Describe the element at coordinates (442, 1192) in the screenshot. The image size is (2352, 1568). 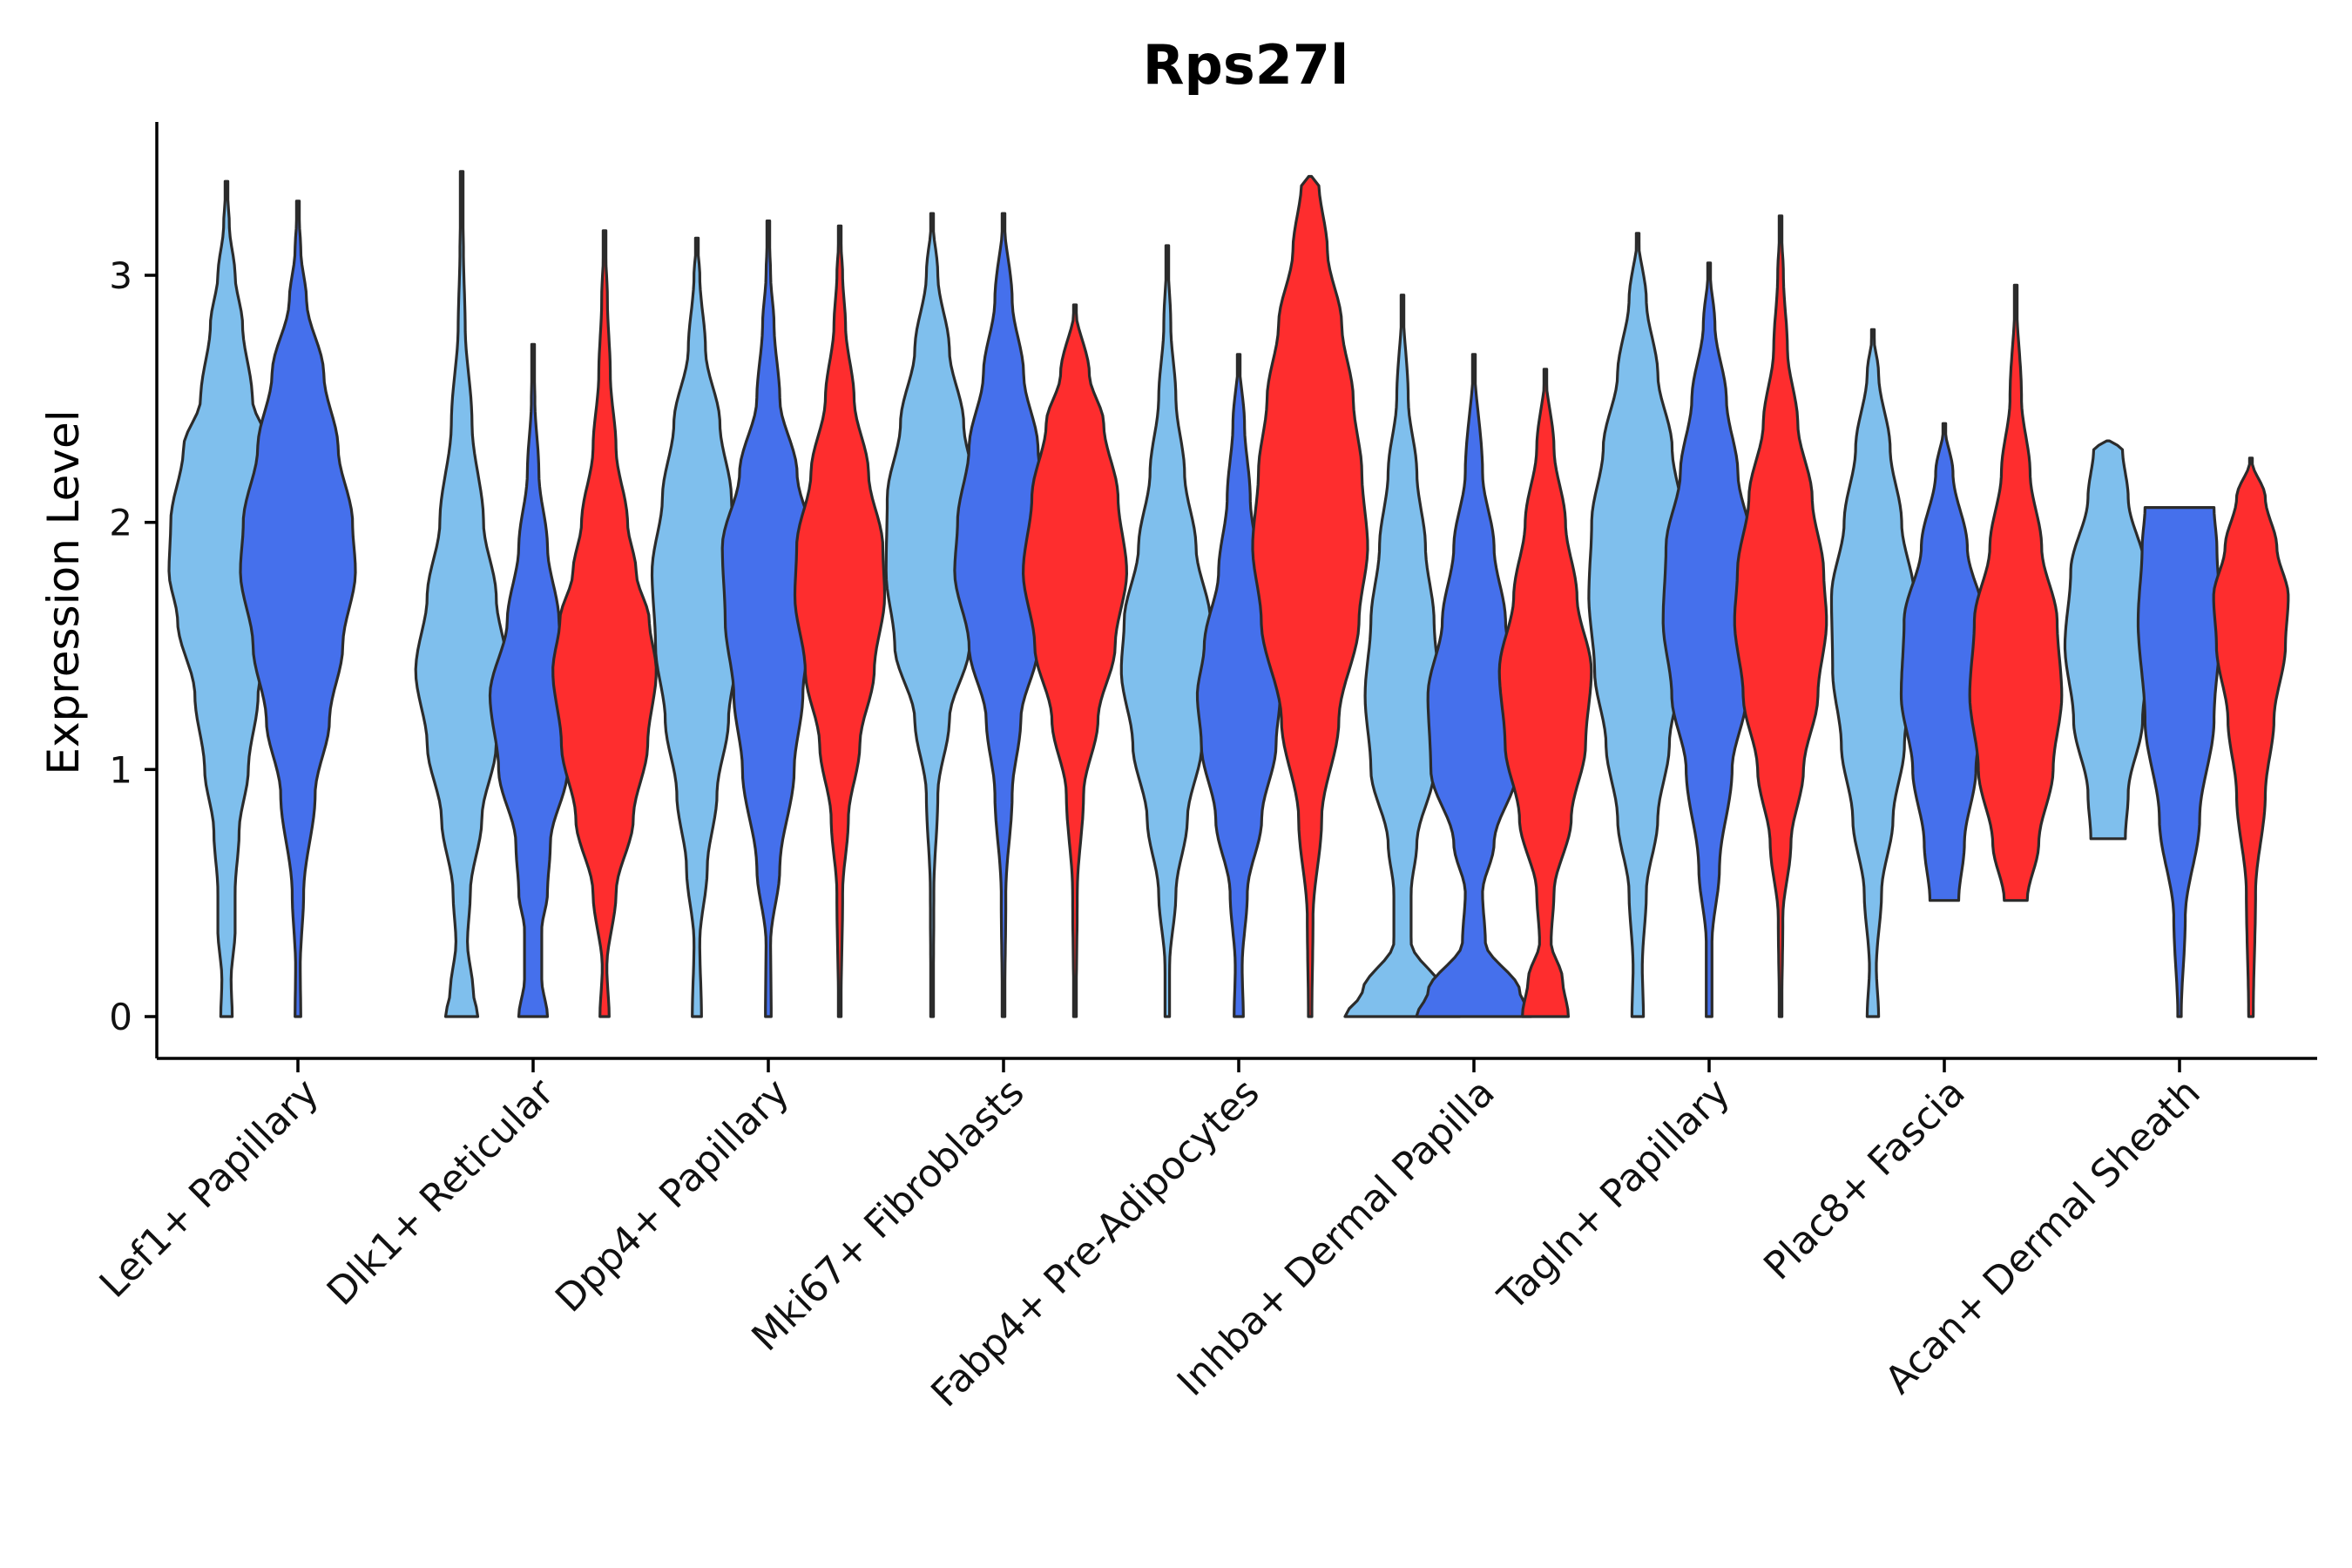
I see `x-tick-label: Dlk1+ Reticular` at that location.